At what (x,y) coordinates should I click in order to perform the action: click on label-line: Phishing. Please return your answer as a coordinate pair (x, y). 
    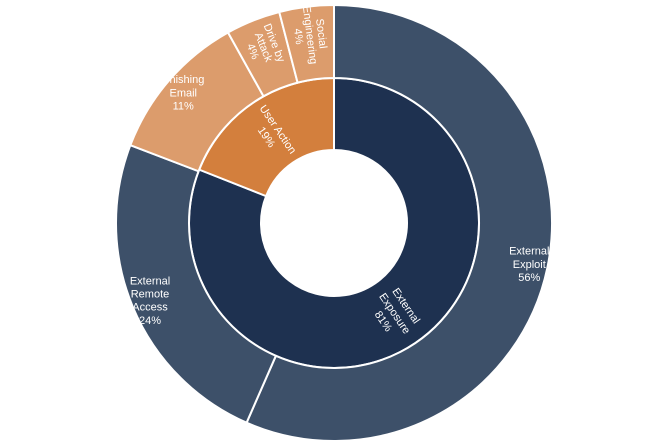
    Looking at the image, I should click on (183, 80).